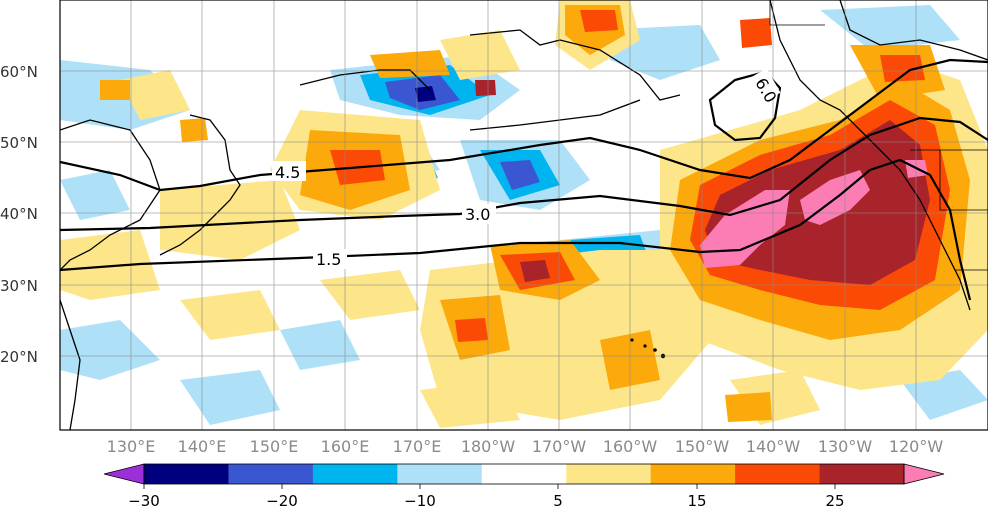 The width and height of the screenshot is (988, 511). I want to click on lon-label-160w: 160°W, so click(630, 446).